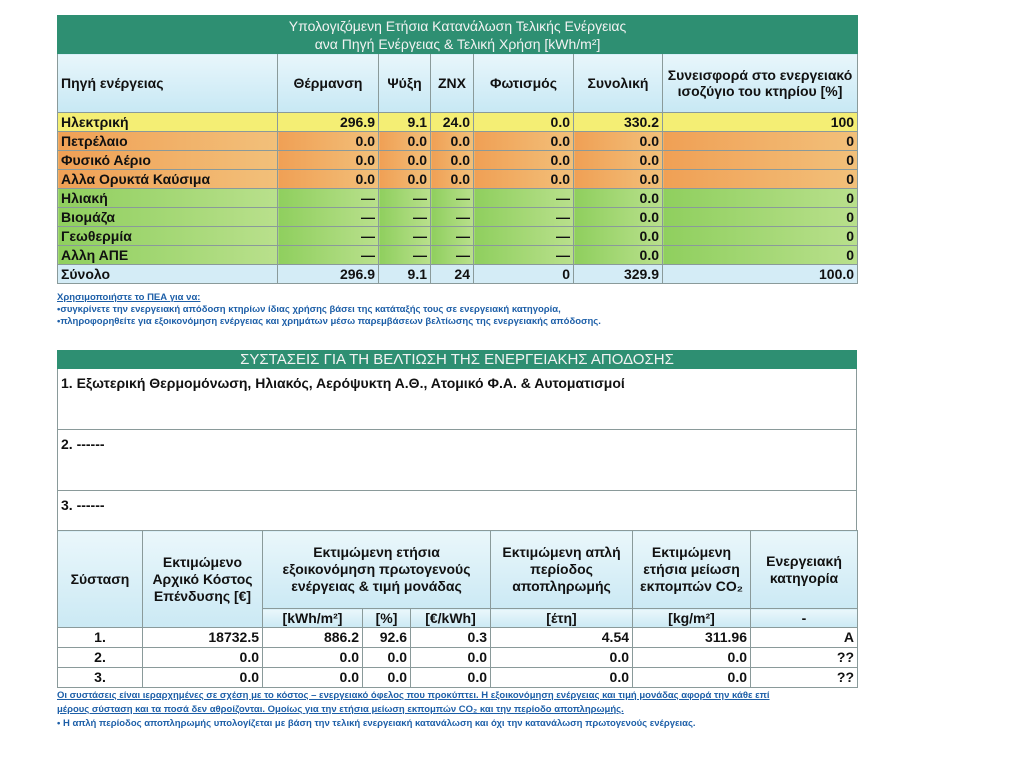 The width and height of the screenshot is (1024, 768). What do you see at coordinates (100, 677) in the screenshot?
I see `recommendation-number: 3.` at bounding box center [100, 677].